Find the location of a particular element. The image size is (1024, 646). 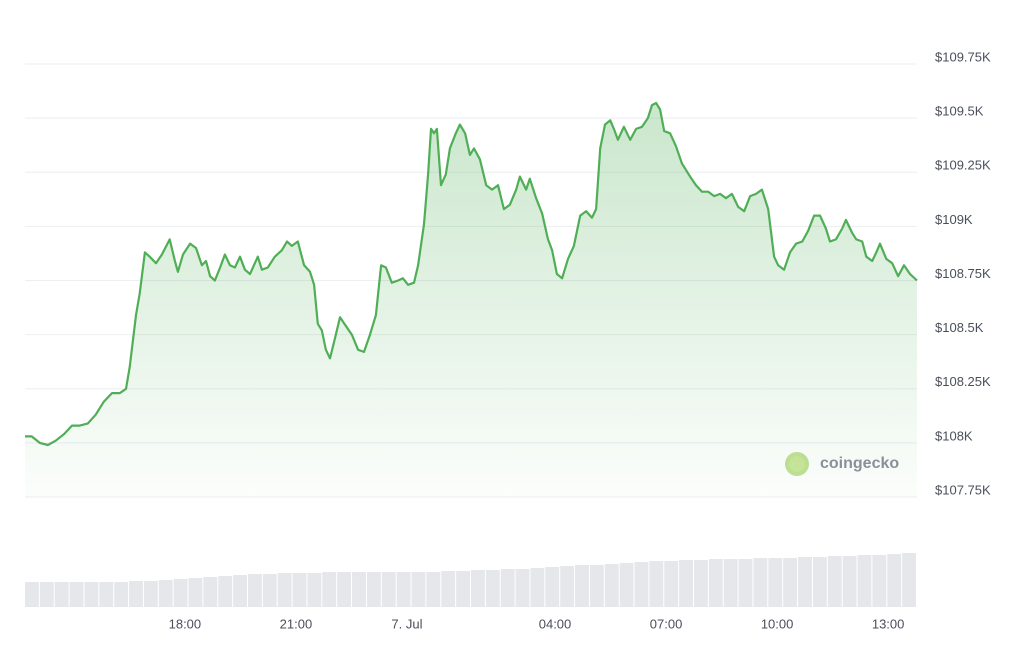

x-tick-label: 10:00 is located at coordinates (777, 623).